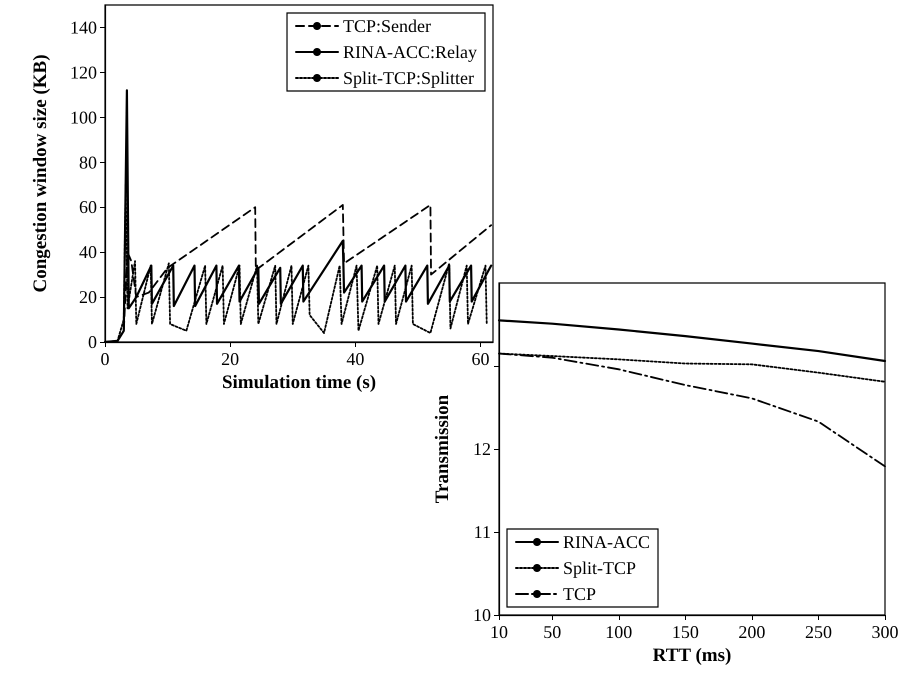 The image size is (905, 679). Describe the element at coordinates (482, 532) in the screenshot. I see `y-tick-label: 11` at that location.